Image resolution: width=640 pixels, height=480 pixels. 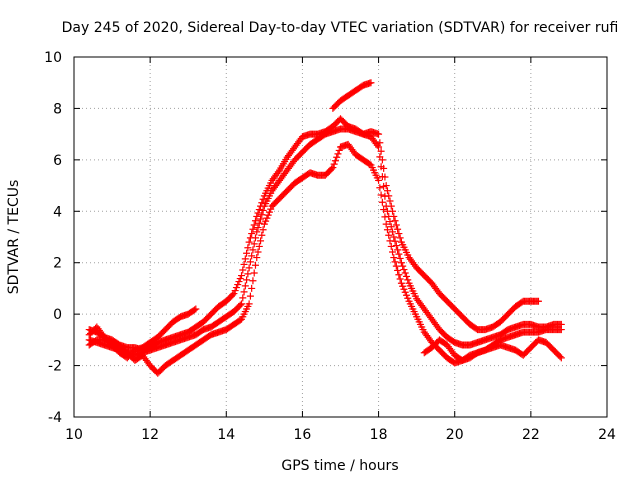 What do you see at coordinates (57, 109) in the screenshot?
I see `y-tick-label: 8` at bounding box center [57, 109].